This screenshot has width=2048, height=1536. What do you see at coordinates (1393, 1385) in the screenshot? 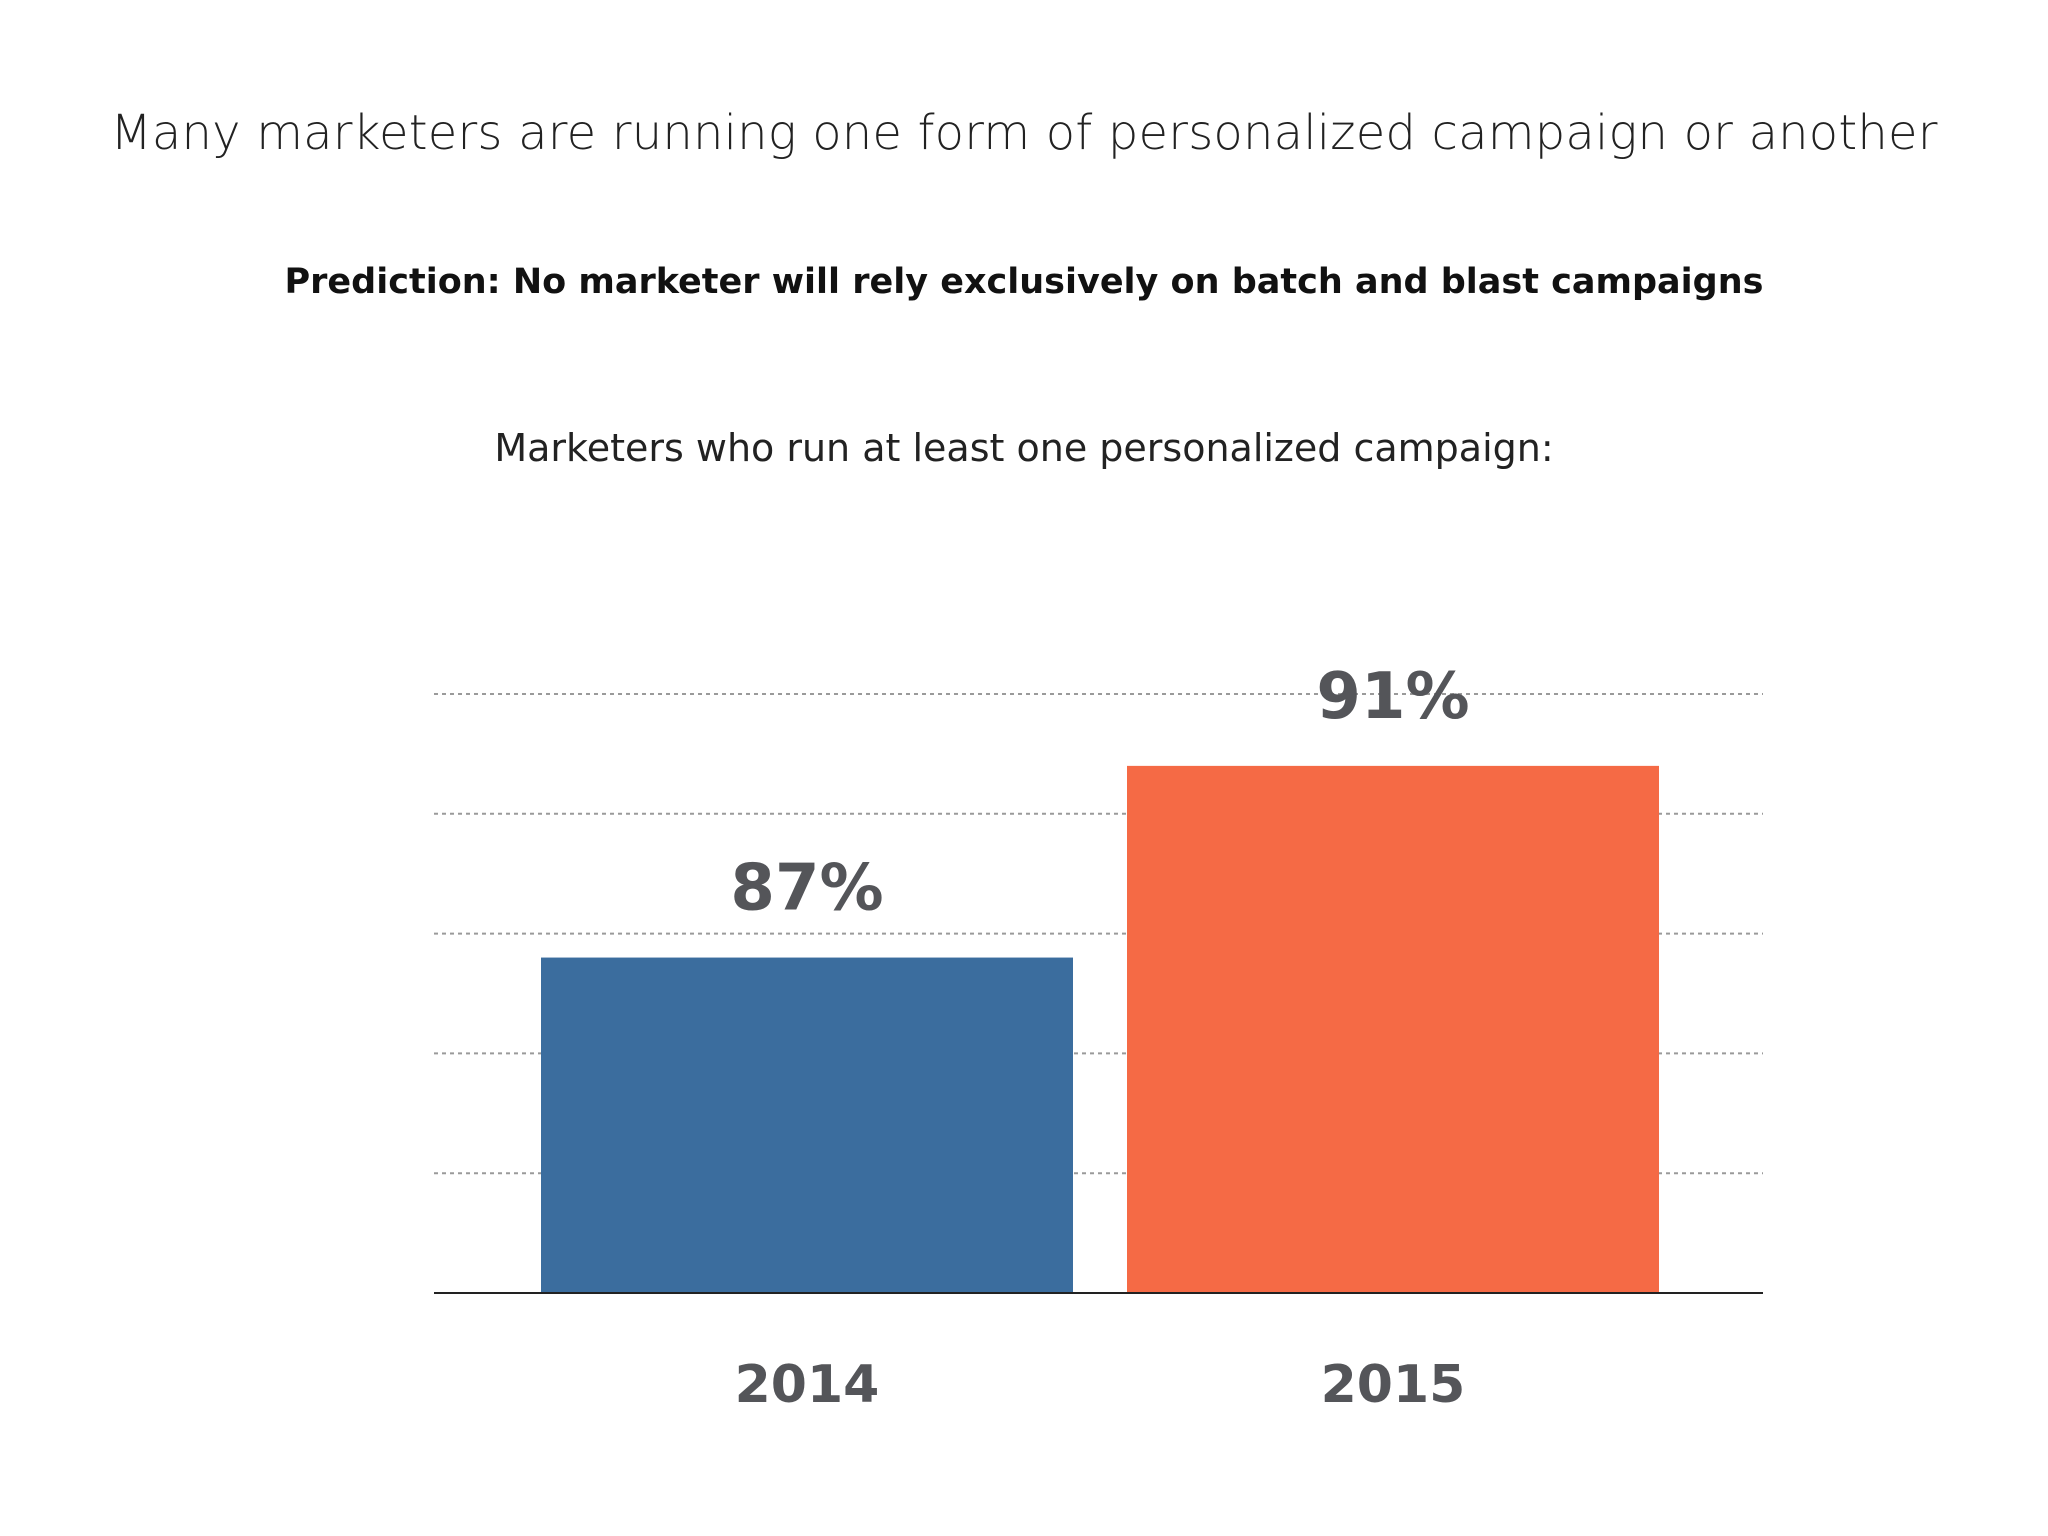
I see `category-label-2015: 2015` at bounding box center [1393, 1385].